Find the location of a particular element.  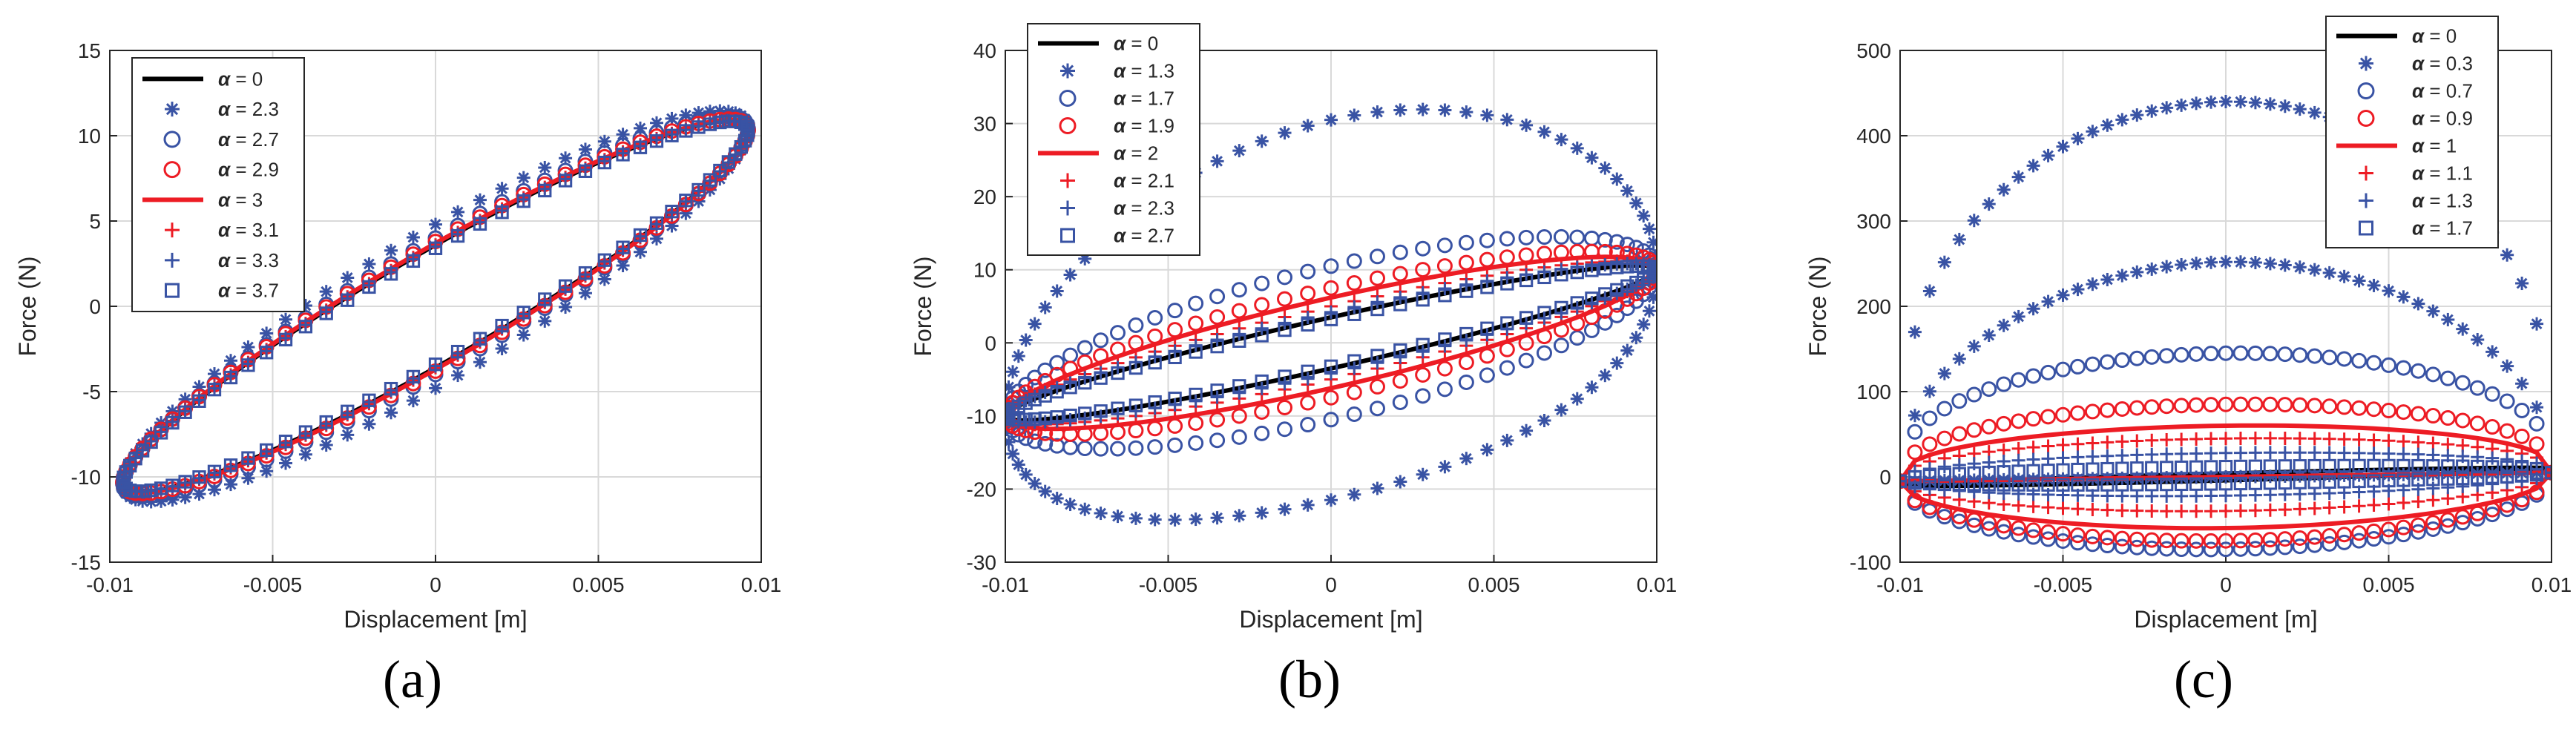

series-line is located at coordinates (1331, 343).